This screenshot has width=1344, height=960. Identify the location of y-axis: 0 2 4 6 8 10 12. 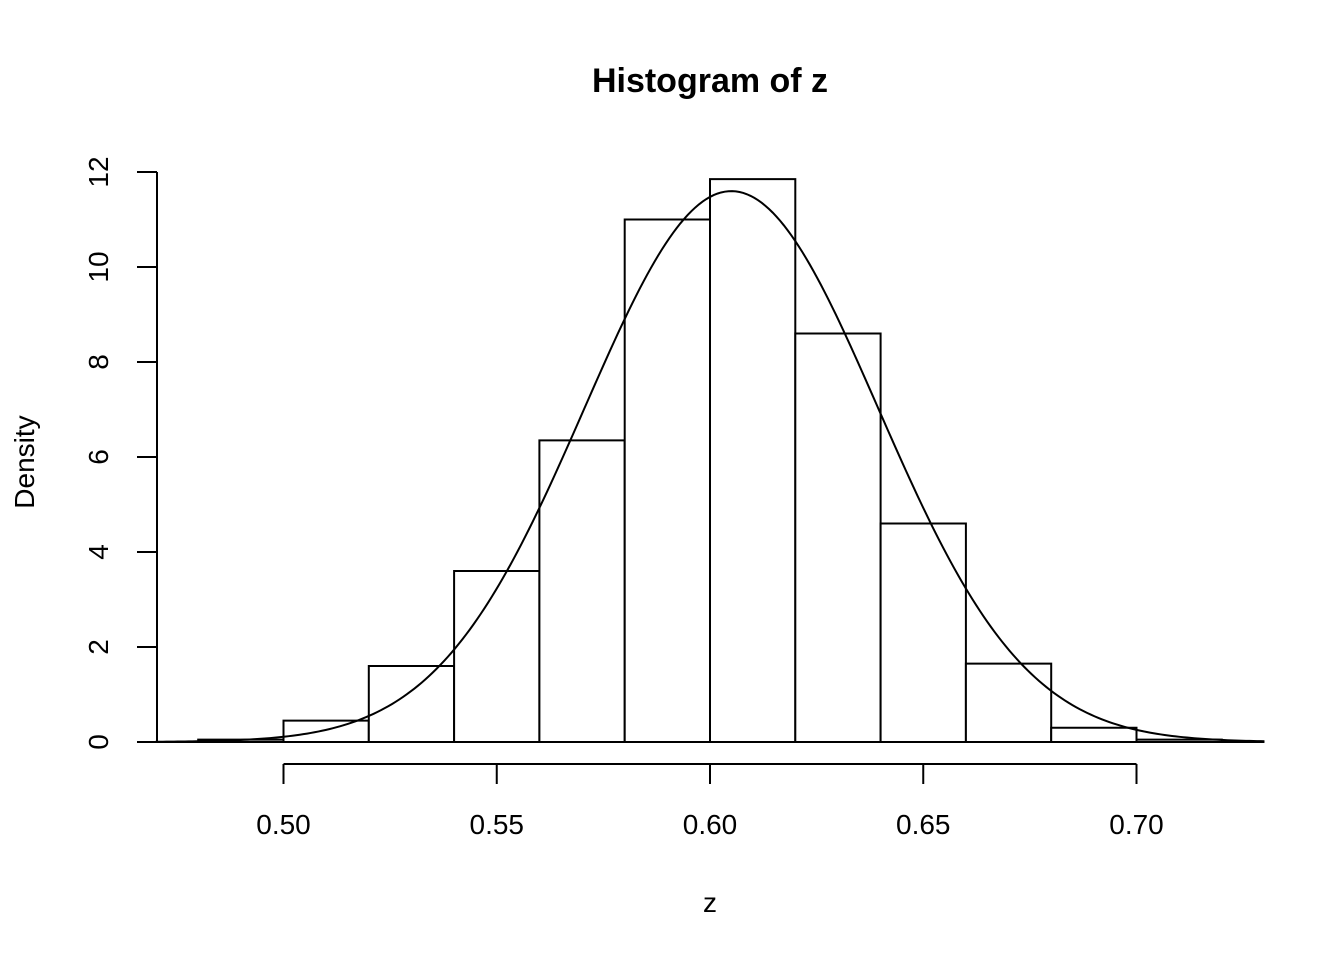
(120, 453).